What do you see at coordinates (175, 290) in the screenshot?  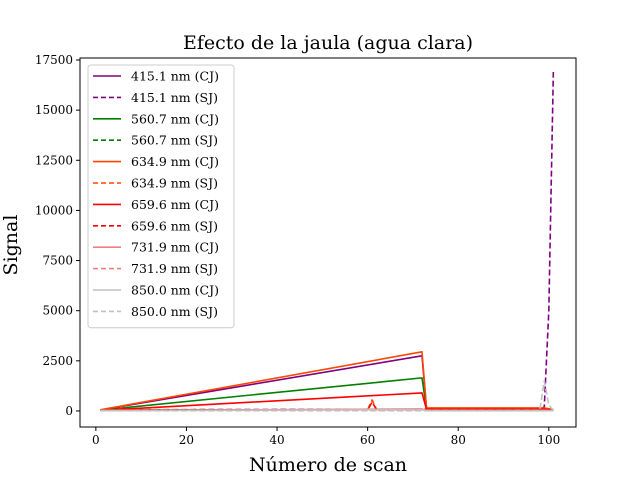 I see `legend-label-10: 850.0 nm (CJ)` at bounding box center [175, 290].